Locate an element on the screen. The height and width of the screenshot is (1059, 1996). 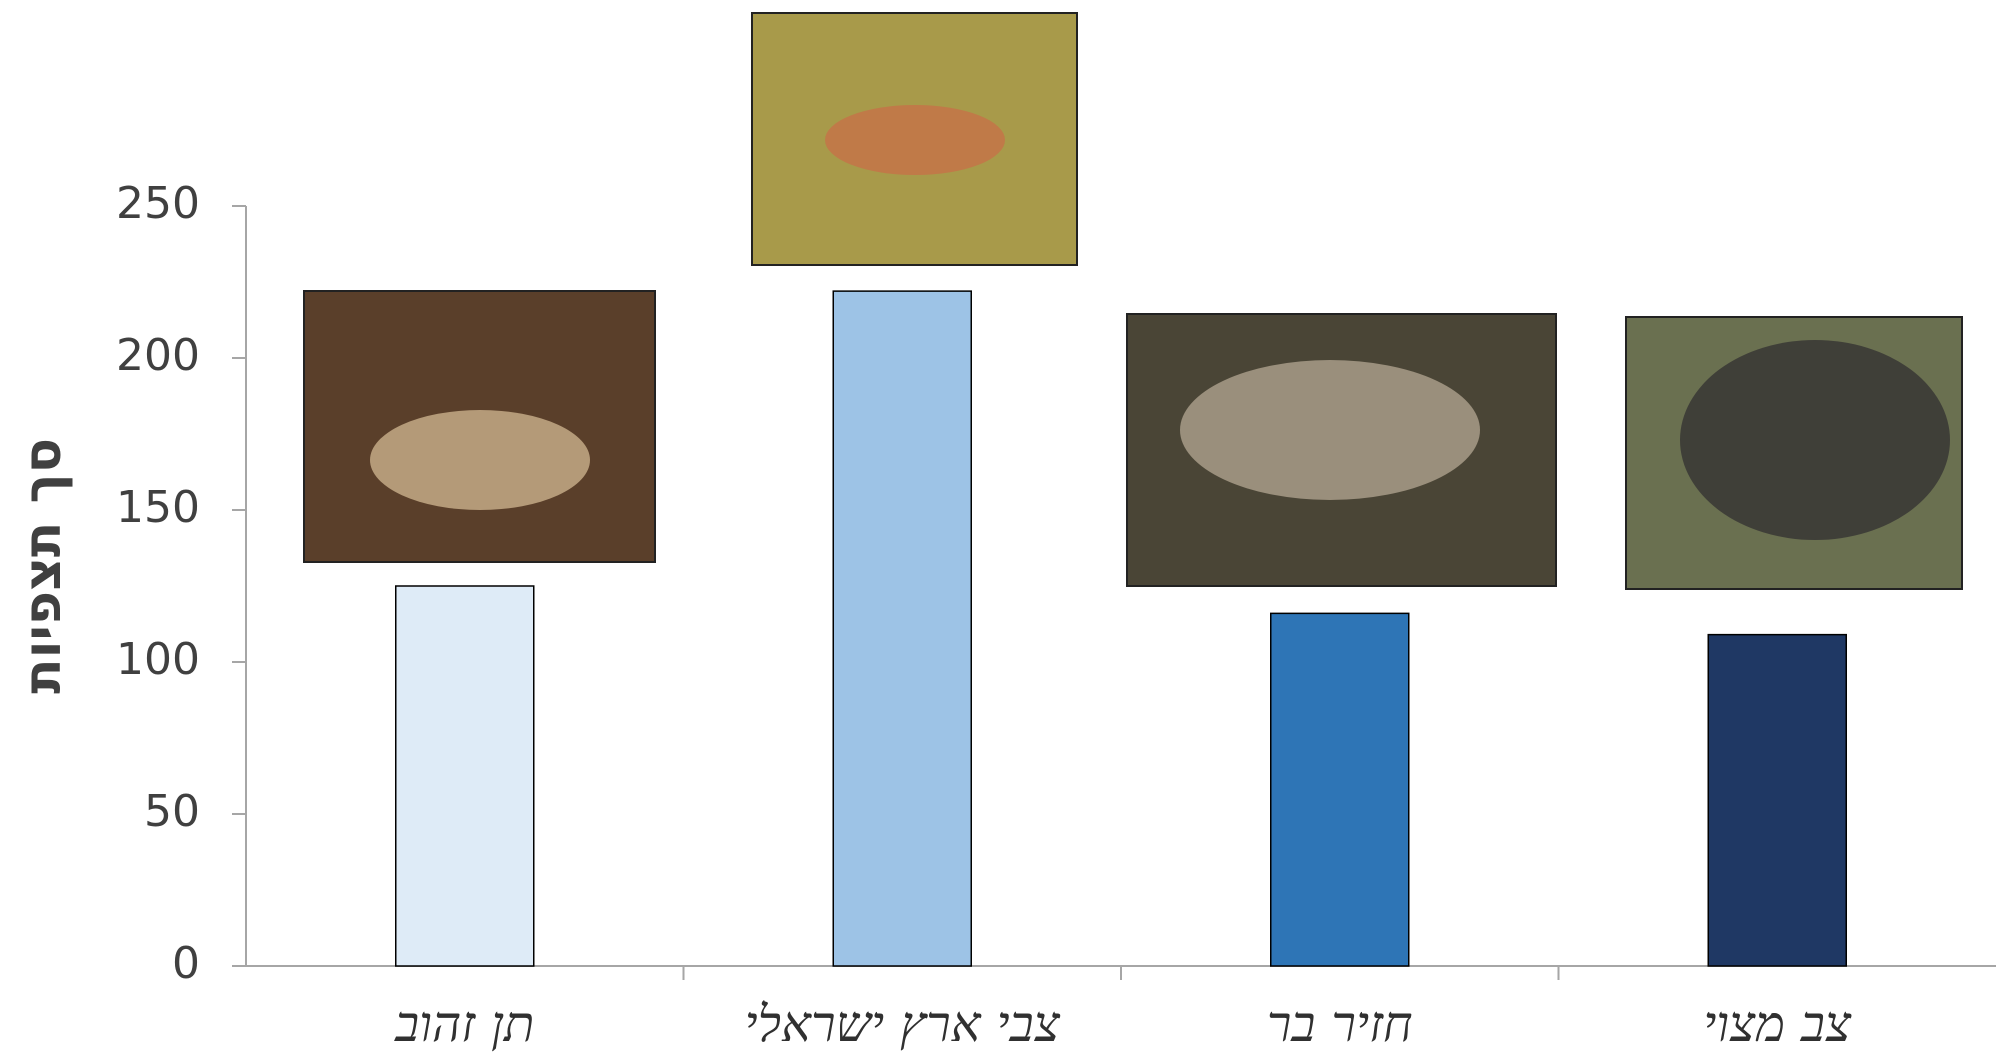
y-axis-label: סך תצפיות is located at coordinates (43, 566).